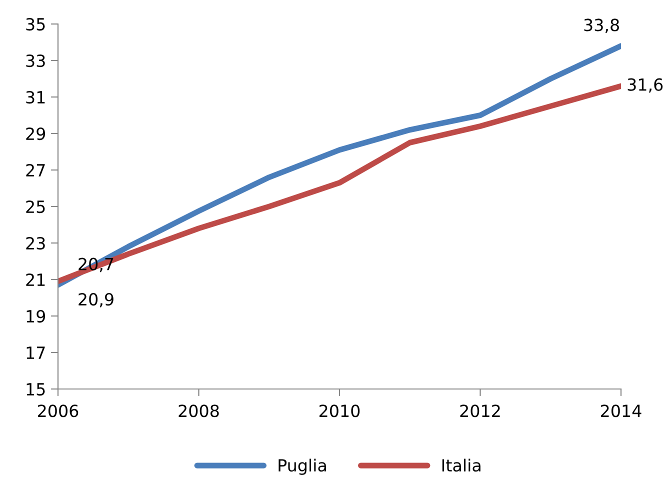  What do you see at coordinates (480, 411) in the screenshot?
I see `x-tick-label: 2012` at bounding box center [480, 411].